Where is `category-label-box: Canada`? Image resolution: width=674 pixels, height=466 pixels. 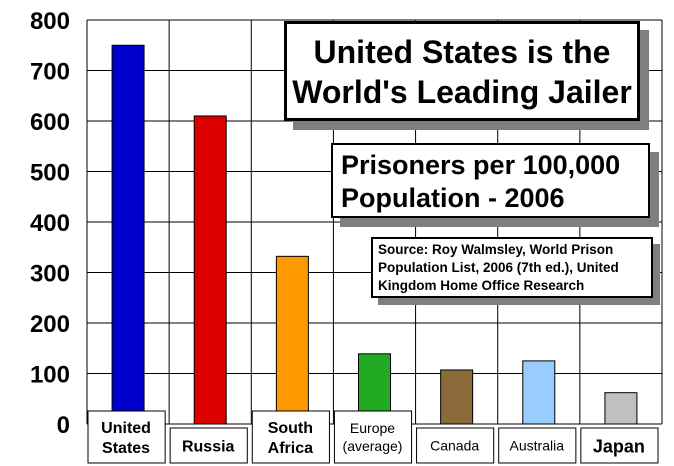 category-label-box: Canada is located at coordinates (455, 445).